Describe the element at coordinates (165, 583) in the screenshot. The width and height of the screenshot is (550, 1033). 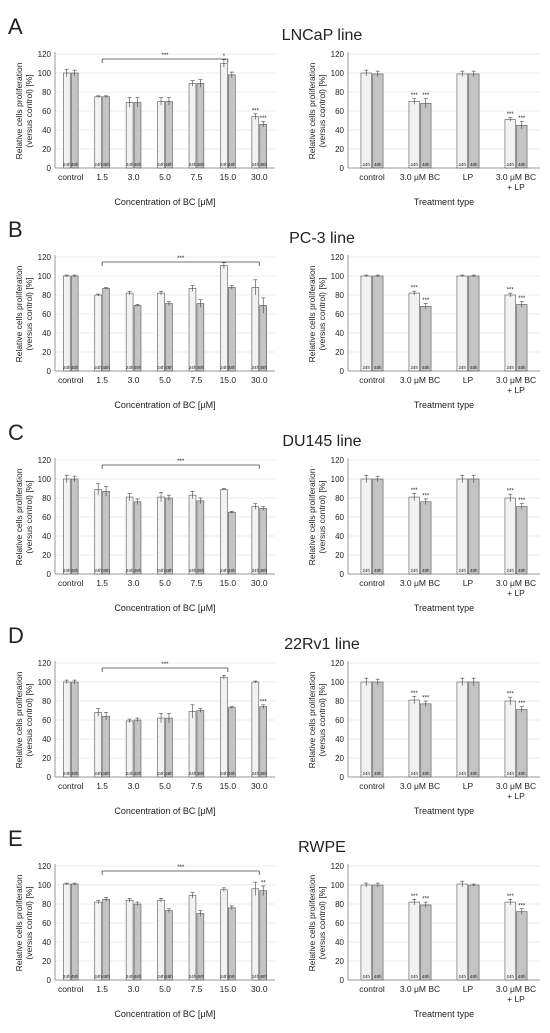
I see `x-tick-label: 5.0` at that location.